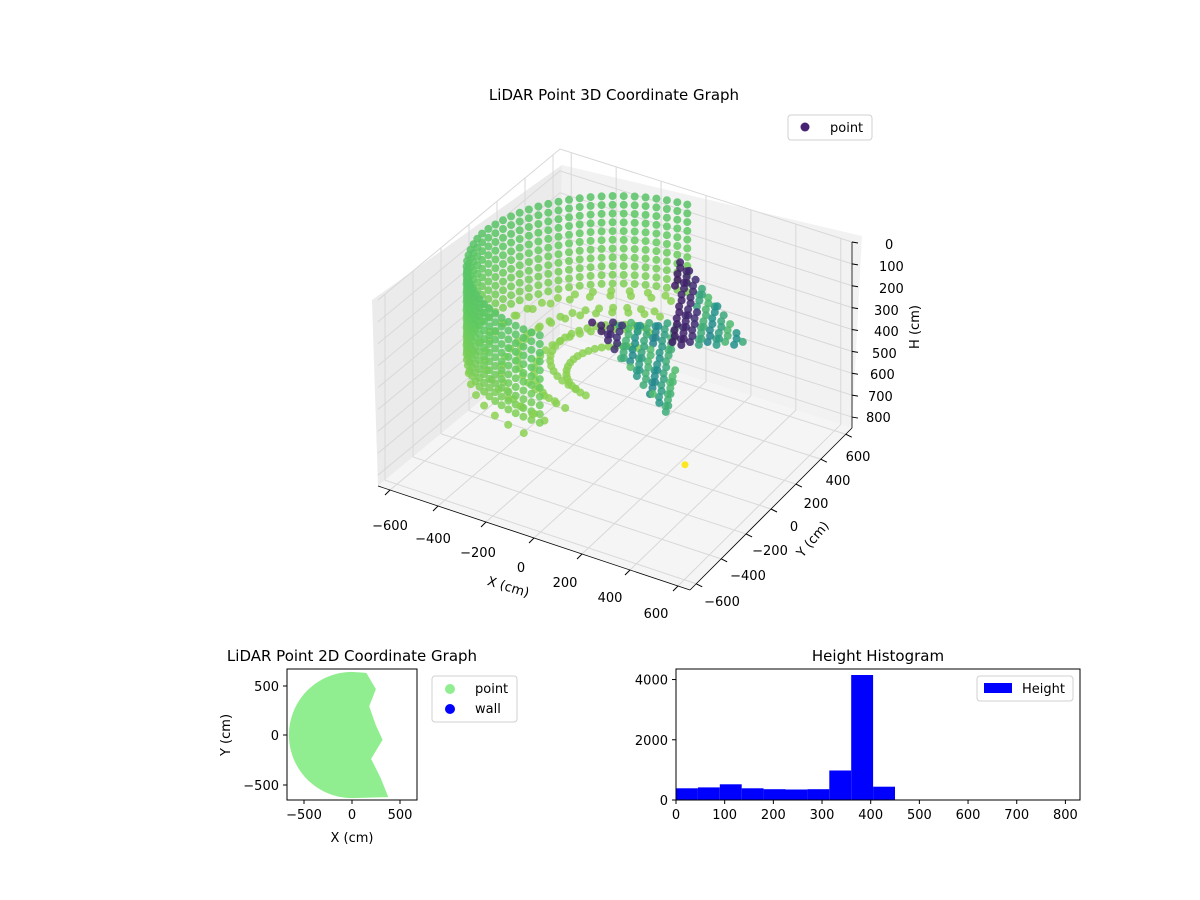  Describe the element at coordinates (838, 481) in the screenshot. I see `y-tick-label: 400` at that location.